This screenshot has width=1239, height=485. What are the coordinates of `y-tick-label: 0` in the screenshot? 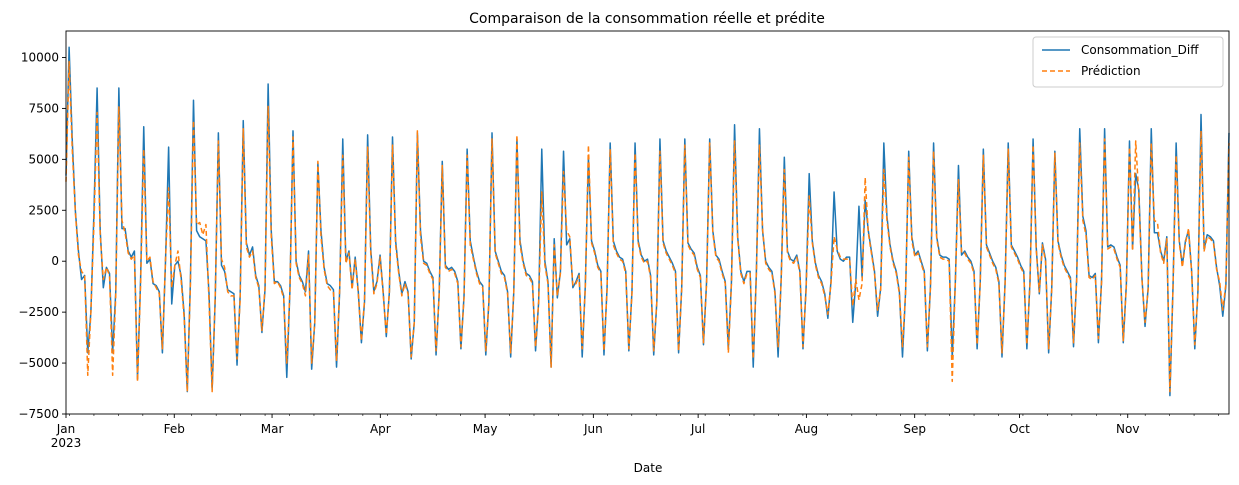 It's located at (55, 261).